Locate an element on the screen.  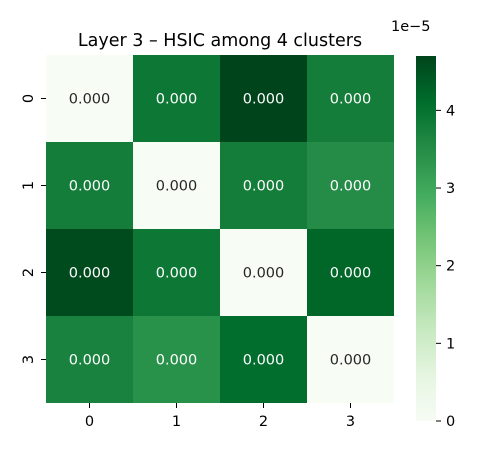
colorbar-tick-label: 4 is located at coordinates (450, 111).